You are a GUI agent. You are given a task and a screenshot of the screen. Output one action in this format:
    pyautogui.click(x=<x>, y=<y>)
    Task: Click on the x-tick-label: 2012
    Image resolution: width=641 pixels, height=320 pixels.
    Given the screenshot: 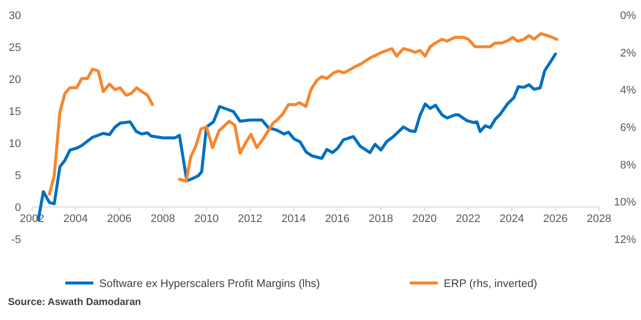 What is the action you would take?
    pyautogui.click(x=250, y=219)
    